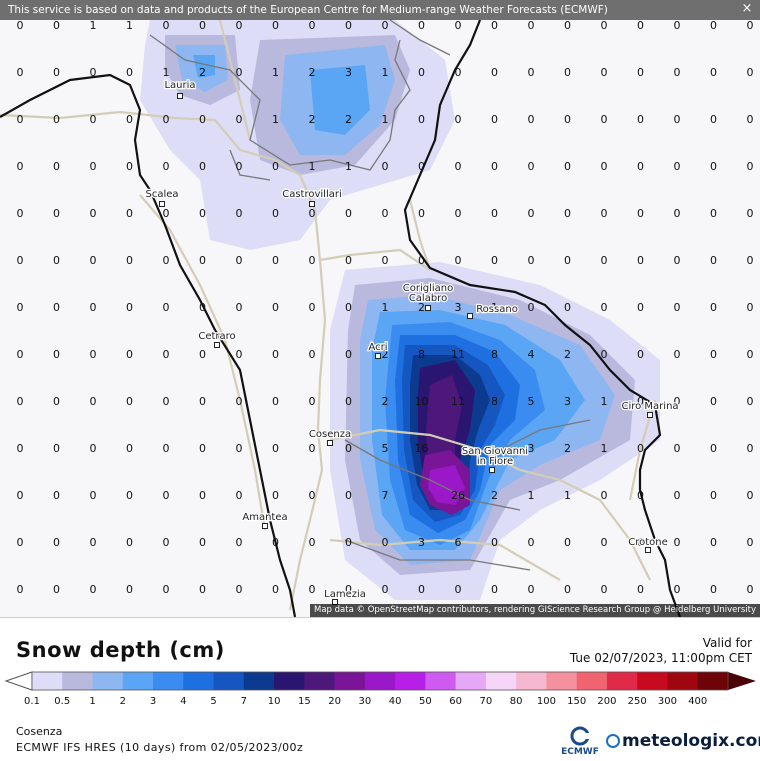 This screenshot has height=761, width=760. Describe the element at coordinates (380, 681) in the screenshot. I see `scale-frame` at that location.